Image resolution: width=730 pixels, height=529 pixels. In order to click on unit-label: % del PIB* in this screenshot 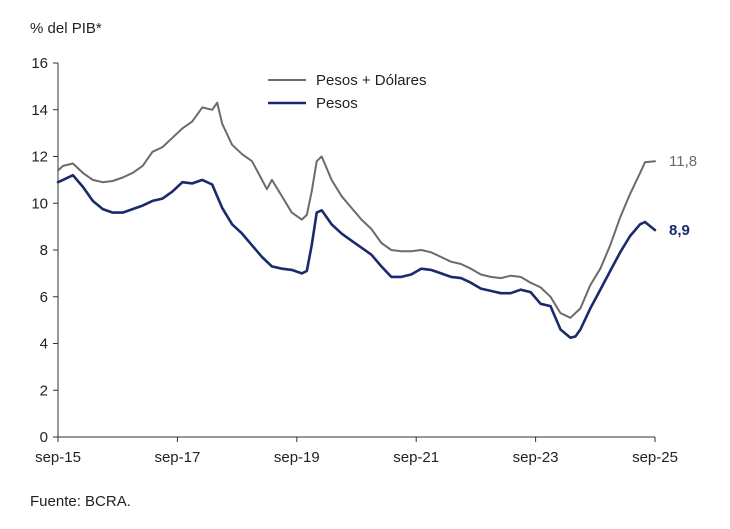, I will do `click(66, 28)`.